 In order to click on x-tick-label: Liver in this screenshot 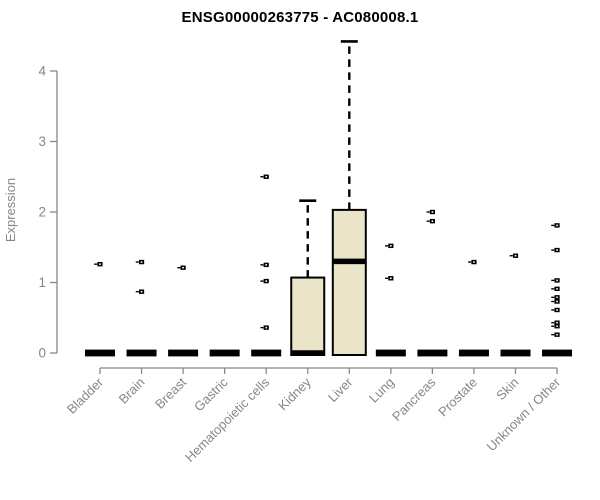, I will do `click(340, 389)`.